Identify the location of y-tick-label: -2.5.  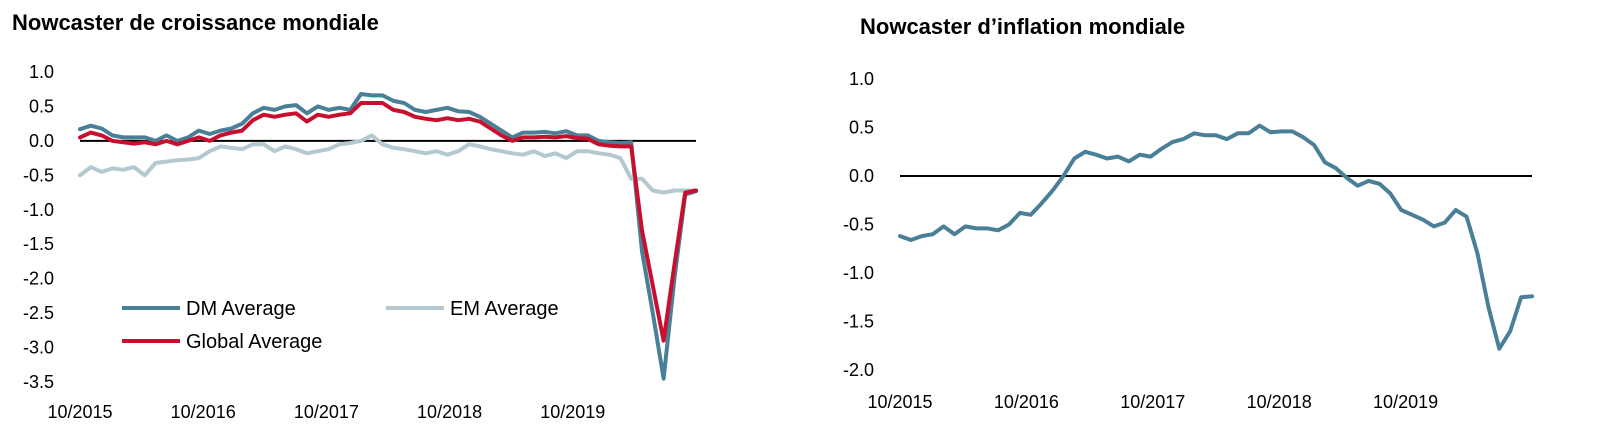
(38, 313).